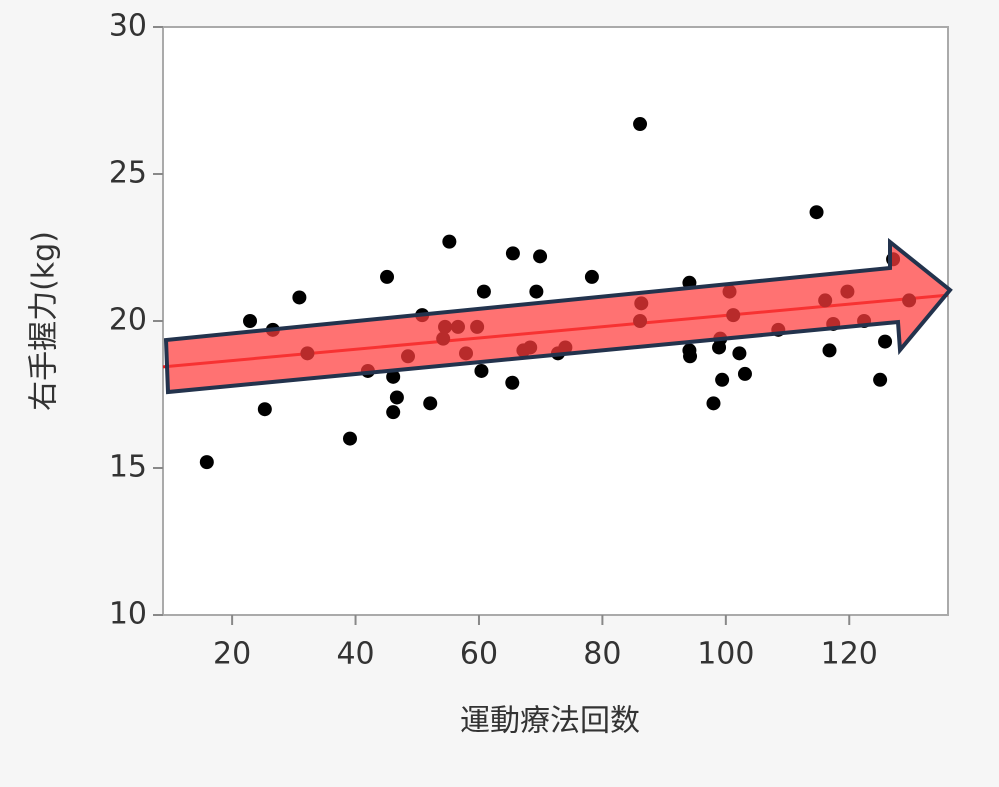 The height and width of the screenshot is (787, 999). Describe the element at coordinates (128, 173) in the screenshot. I see `y-tick-label: 25` at that location.